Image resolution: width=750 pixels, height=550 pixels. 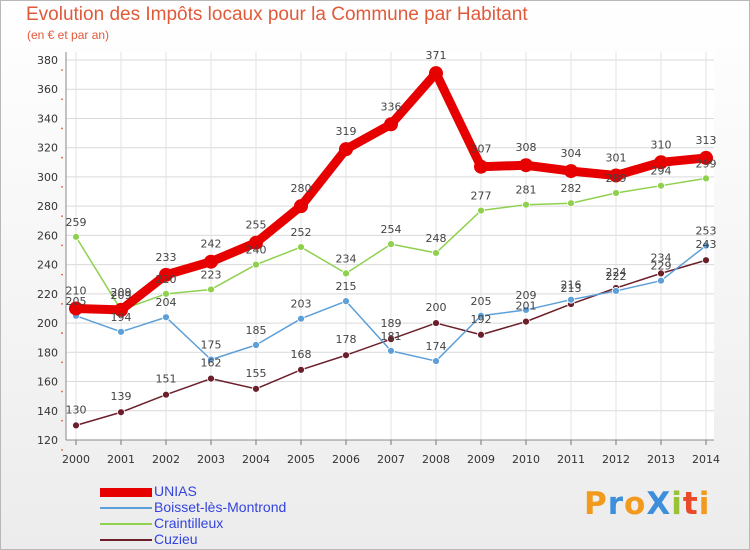 I want to click on x-tick-label: 2005, so click(x=301, y=459).